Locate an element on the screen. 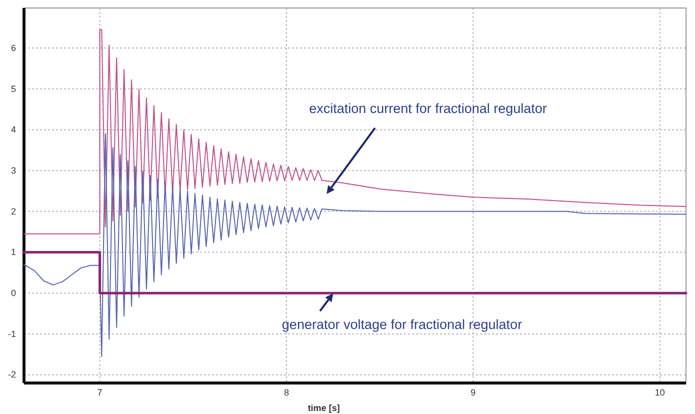  x-tick-label: 7 is located at coordinates (99, 392).